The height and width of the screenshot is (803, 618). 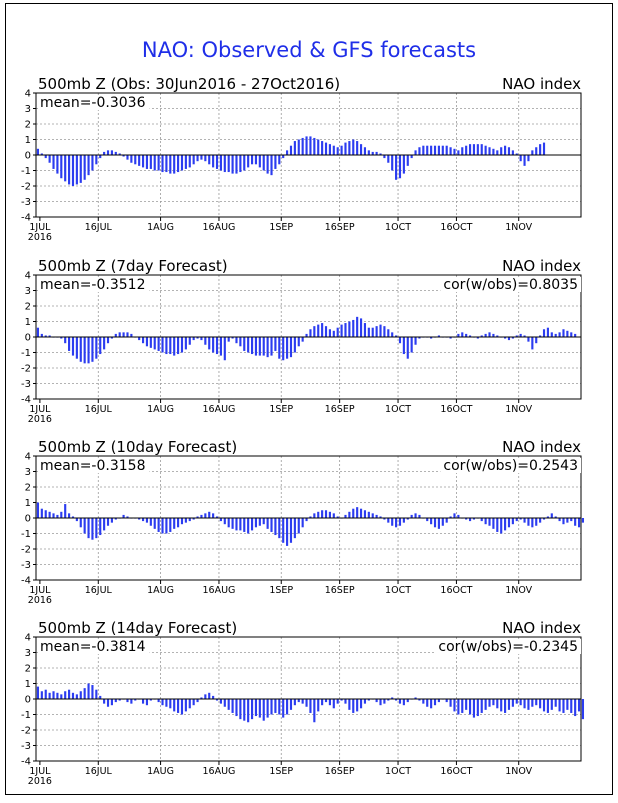 What do you see at coordinates (456, 771) in the screenshot?
I see `x-tick-label: 16OCT` at bounding box center [456, 771].